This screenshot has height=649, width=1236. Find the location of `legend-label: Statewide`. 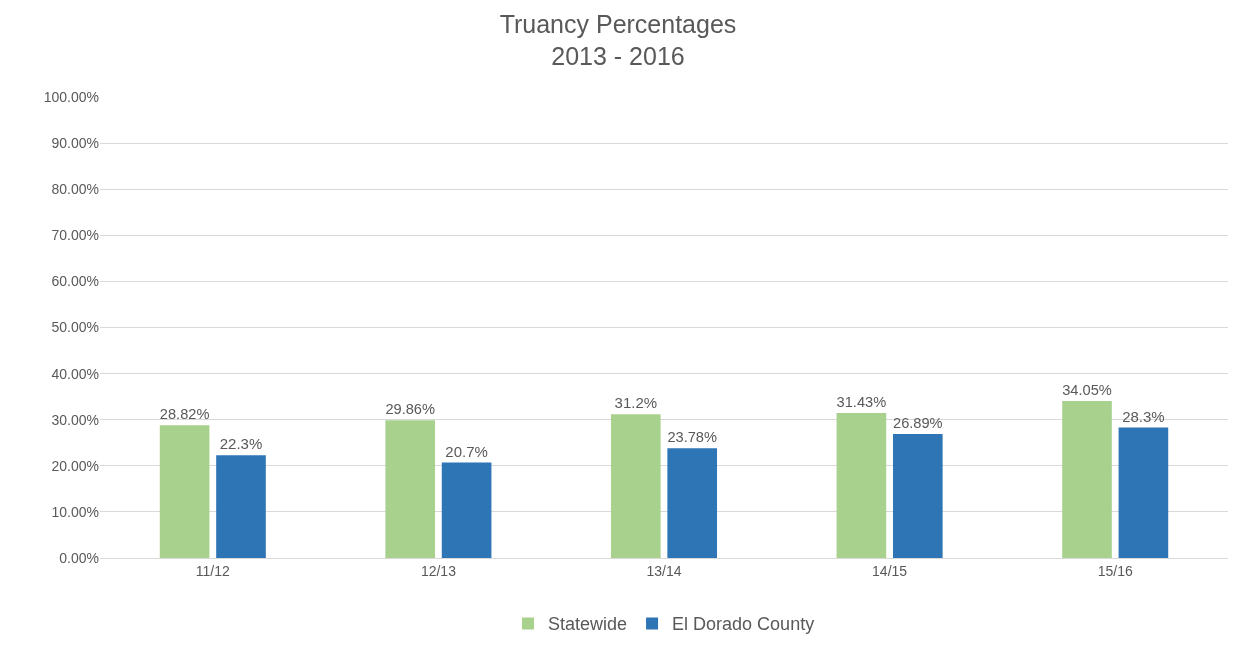

legend-label: Statewide is located at coordinates (588, 624).